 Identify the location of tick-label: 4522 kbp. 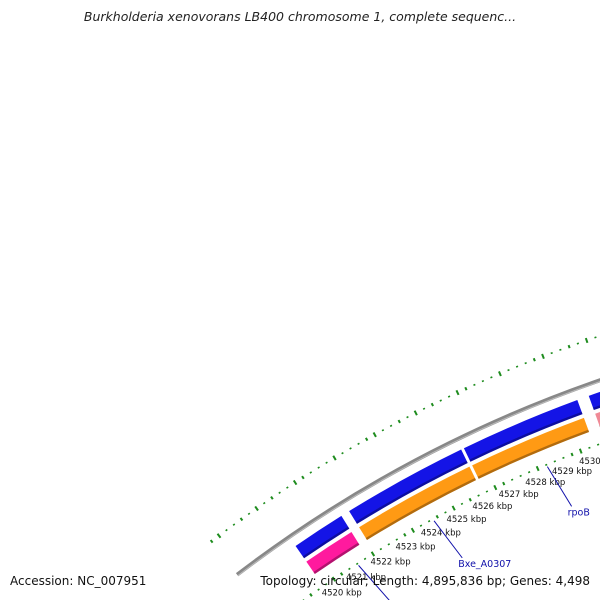
(391, 562).